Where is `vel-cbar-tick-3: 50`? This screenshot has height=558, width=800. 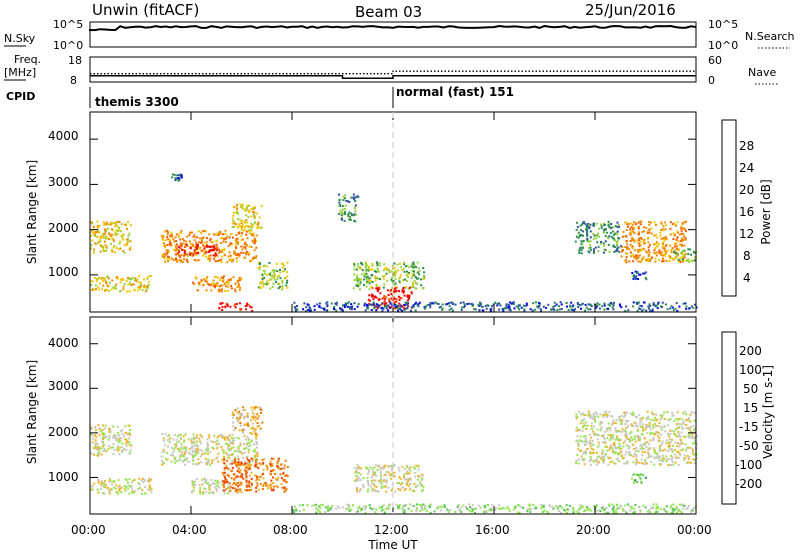 vel-cbar-tick-3: 50 is located at coordinates (750, 389).